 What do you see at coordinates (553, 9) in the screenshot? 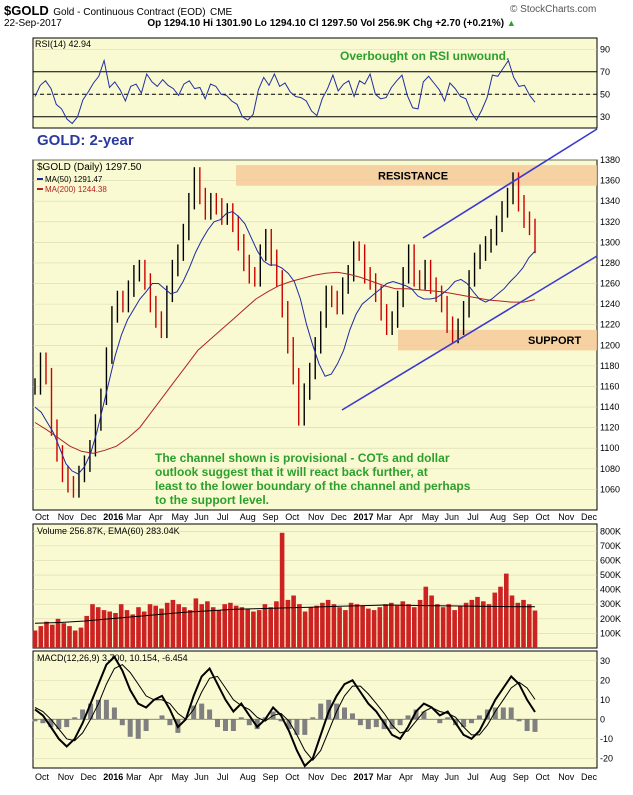
I see `copyright: © StockCharts.com` at bounding box center [553, 9].